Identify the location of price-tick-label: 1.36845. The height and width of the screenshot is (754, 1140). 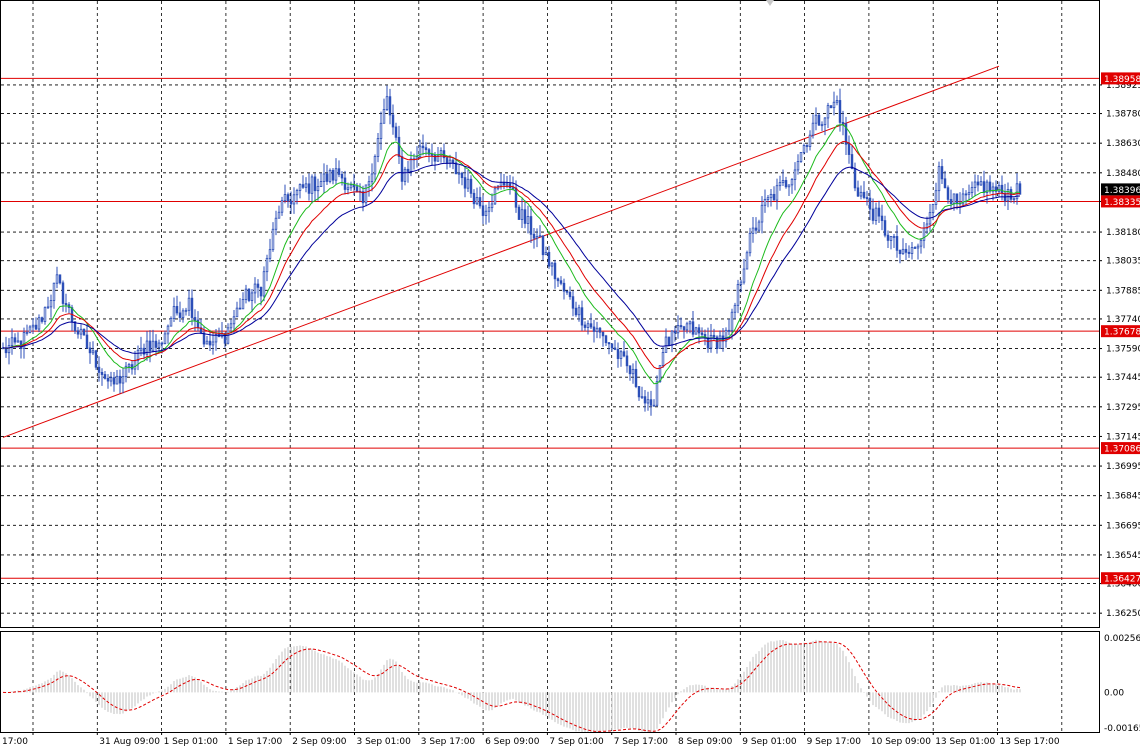
(1123, 497).